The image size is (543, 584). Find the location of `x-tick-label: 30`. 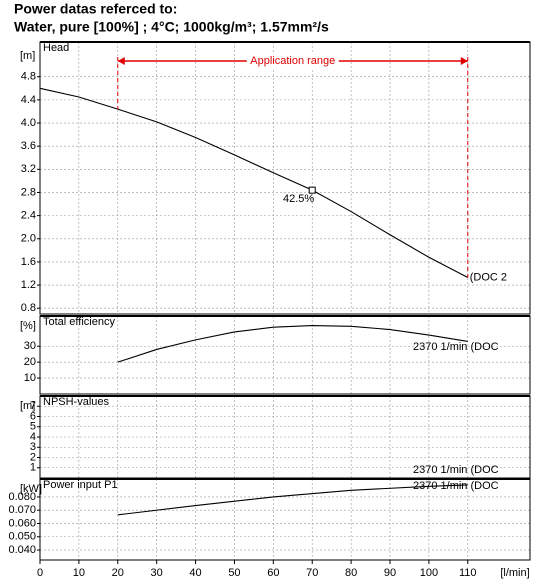

x-tick-label: 30 is located at coordinates (157, 573).